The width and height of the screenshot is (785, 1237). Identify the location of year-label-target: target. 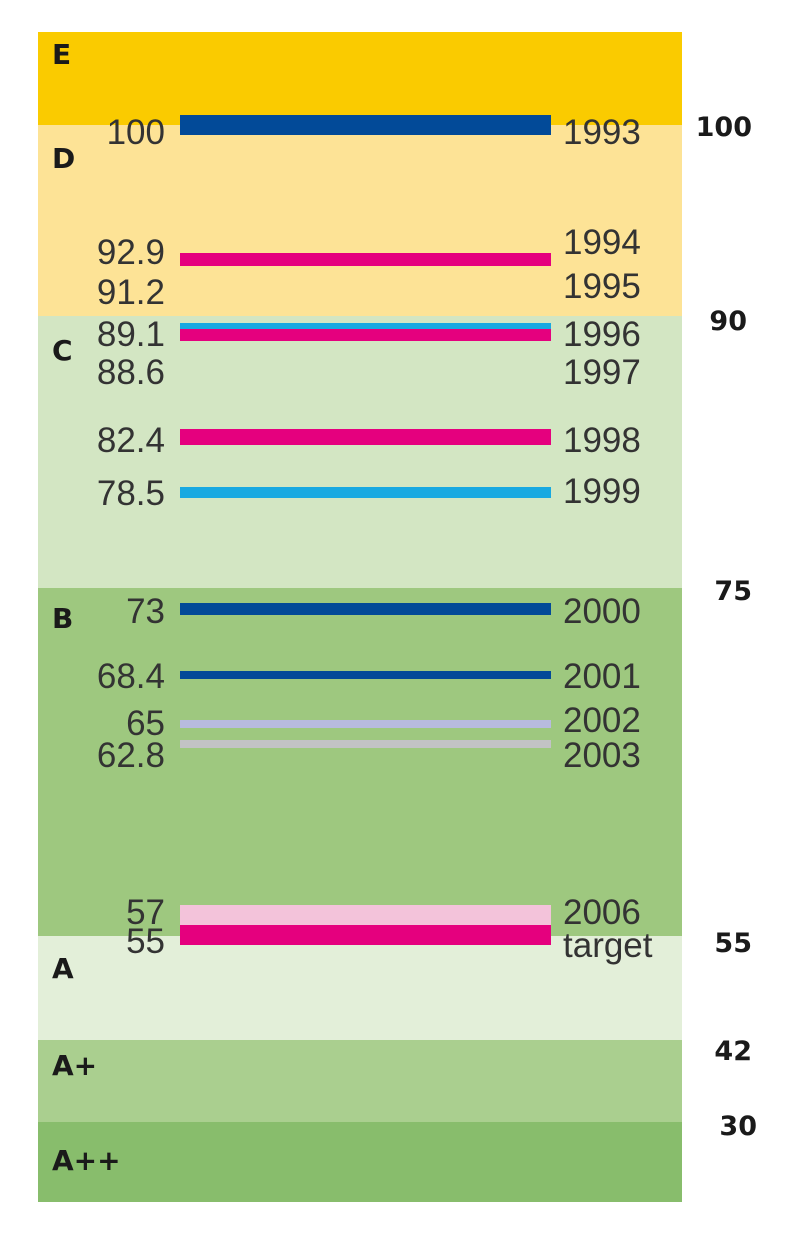
(608, 945).